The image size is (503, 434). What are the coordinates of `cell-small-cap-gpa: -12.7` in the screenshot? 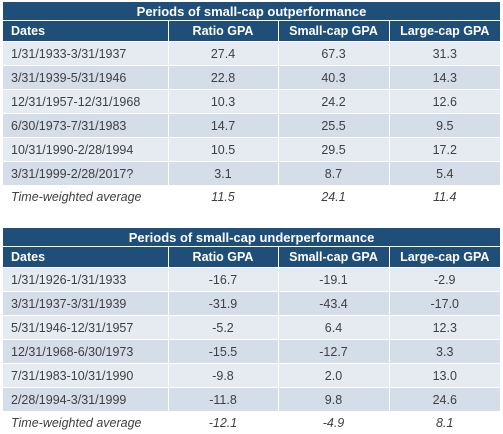 It's located at (333, 352).